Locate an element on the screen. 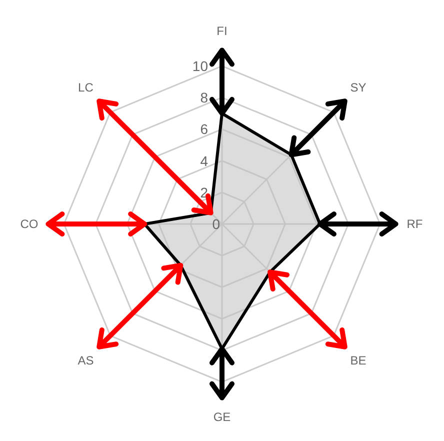  y-tick-label: 8 is located at coordinates (204, 98).